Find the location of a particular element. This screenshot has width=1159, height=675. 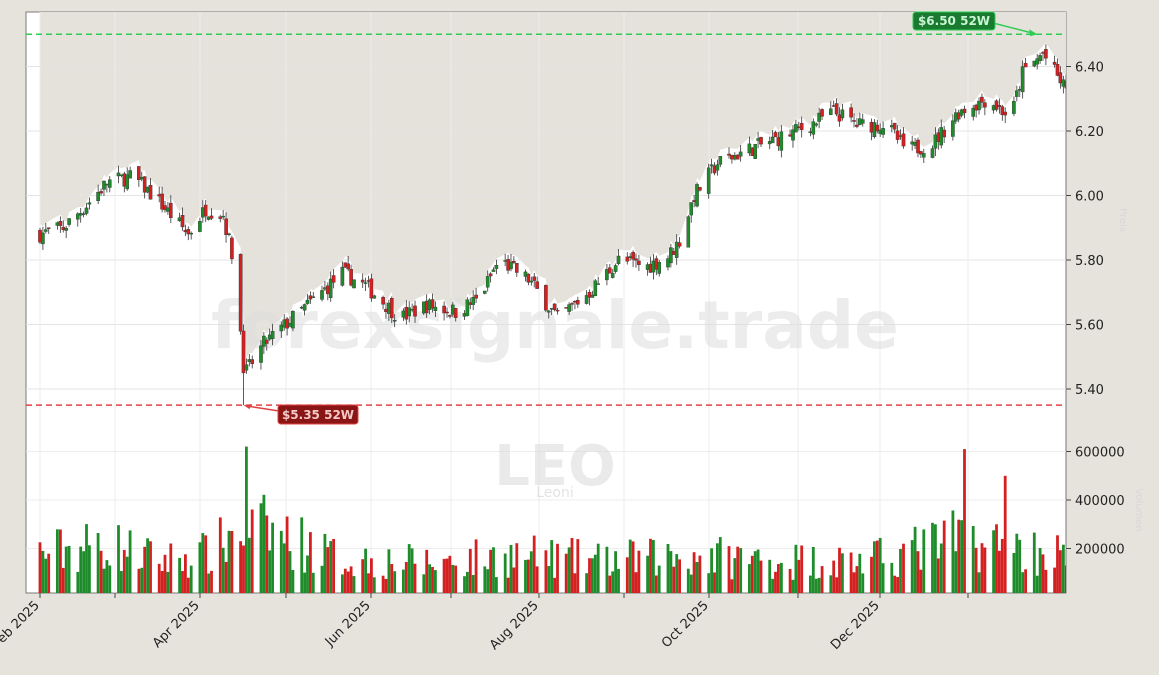

price-tick-label: 6.00 is located at coordinates (1089, 197).